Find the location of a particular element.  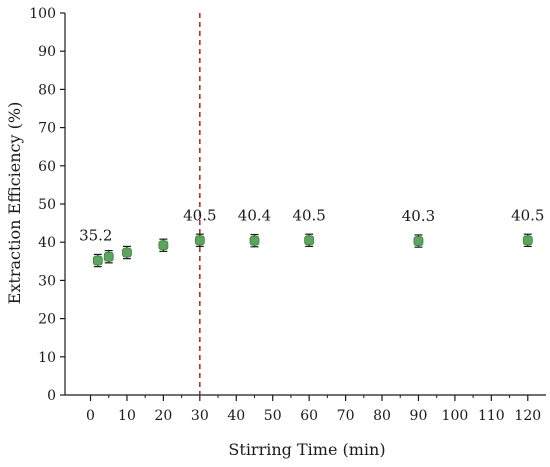

y-axis-title: Extraction Efficiency (%) is located at coordinates (14, 203).